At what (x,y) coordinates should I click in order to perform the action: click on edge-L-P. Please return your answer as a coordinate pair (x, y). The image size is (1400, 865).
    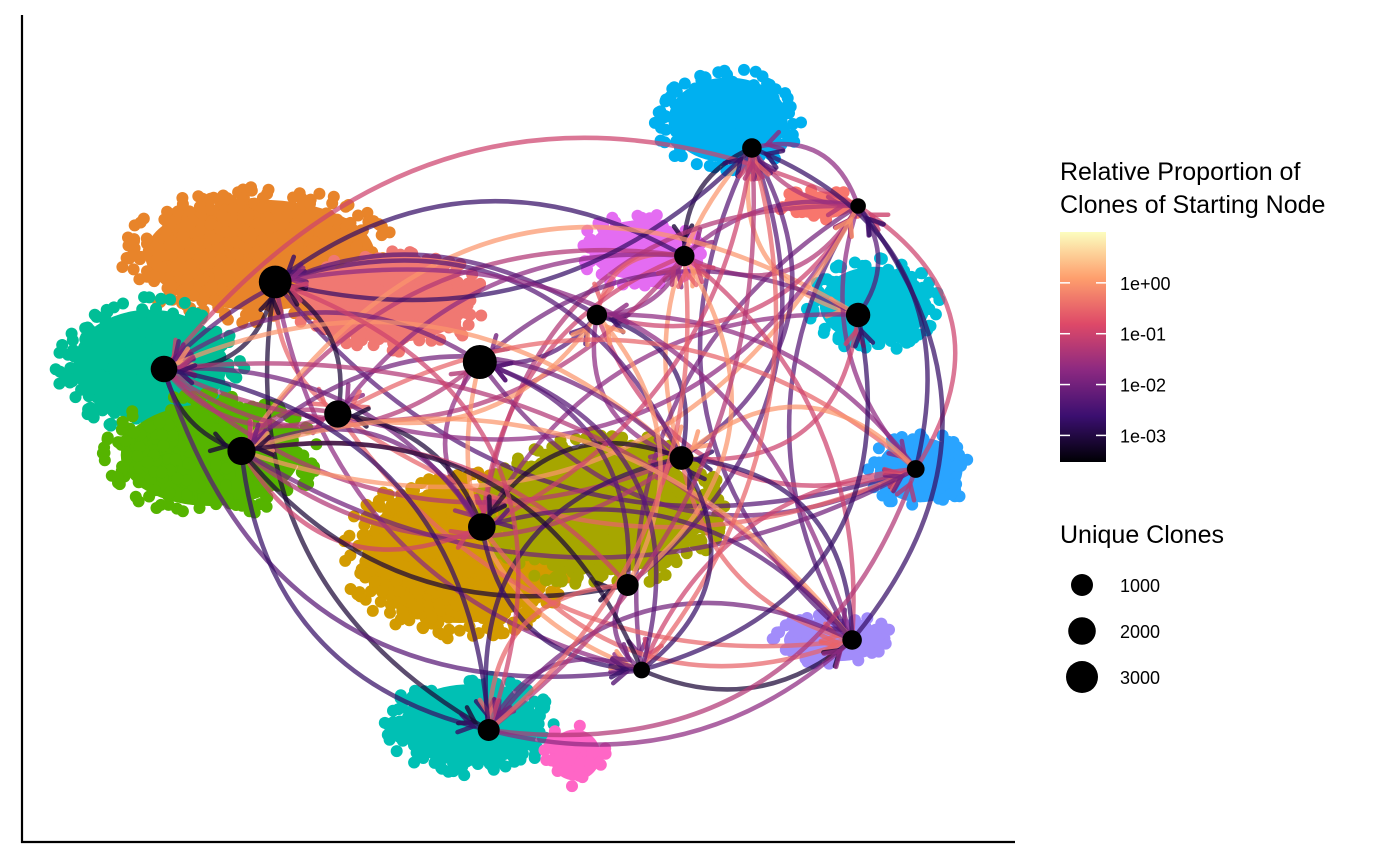
    Looking at the image, I should click on (778, 569).